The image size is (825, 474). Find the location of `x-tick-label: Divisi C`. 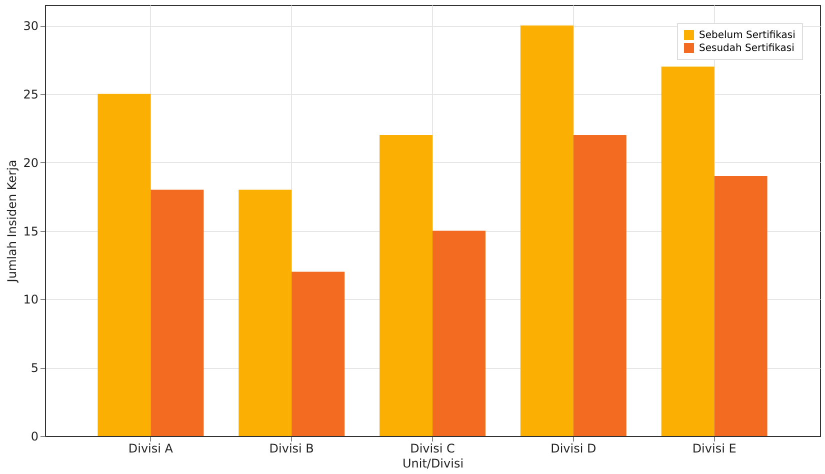

x-tick-label: Divisi C is located at coordinates (432, 449).